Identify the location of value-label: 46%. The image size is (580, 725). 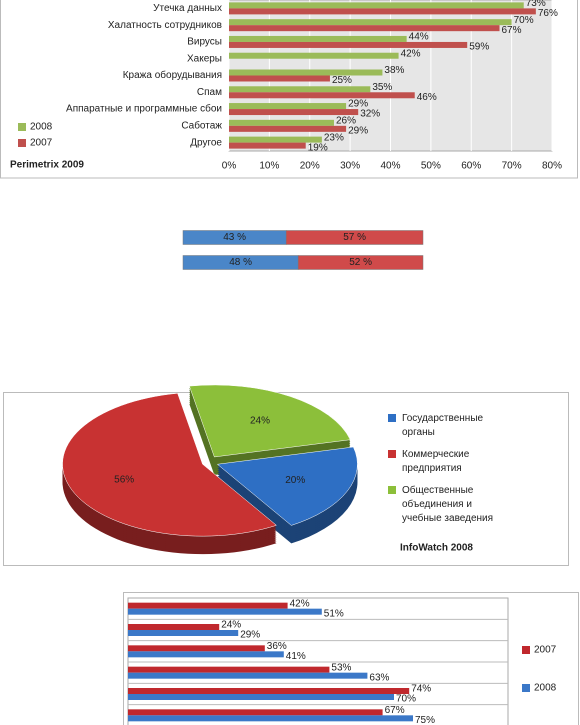
(427, 97).